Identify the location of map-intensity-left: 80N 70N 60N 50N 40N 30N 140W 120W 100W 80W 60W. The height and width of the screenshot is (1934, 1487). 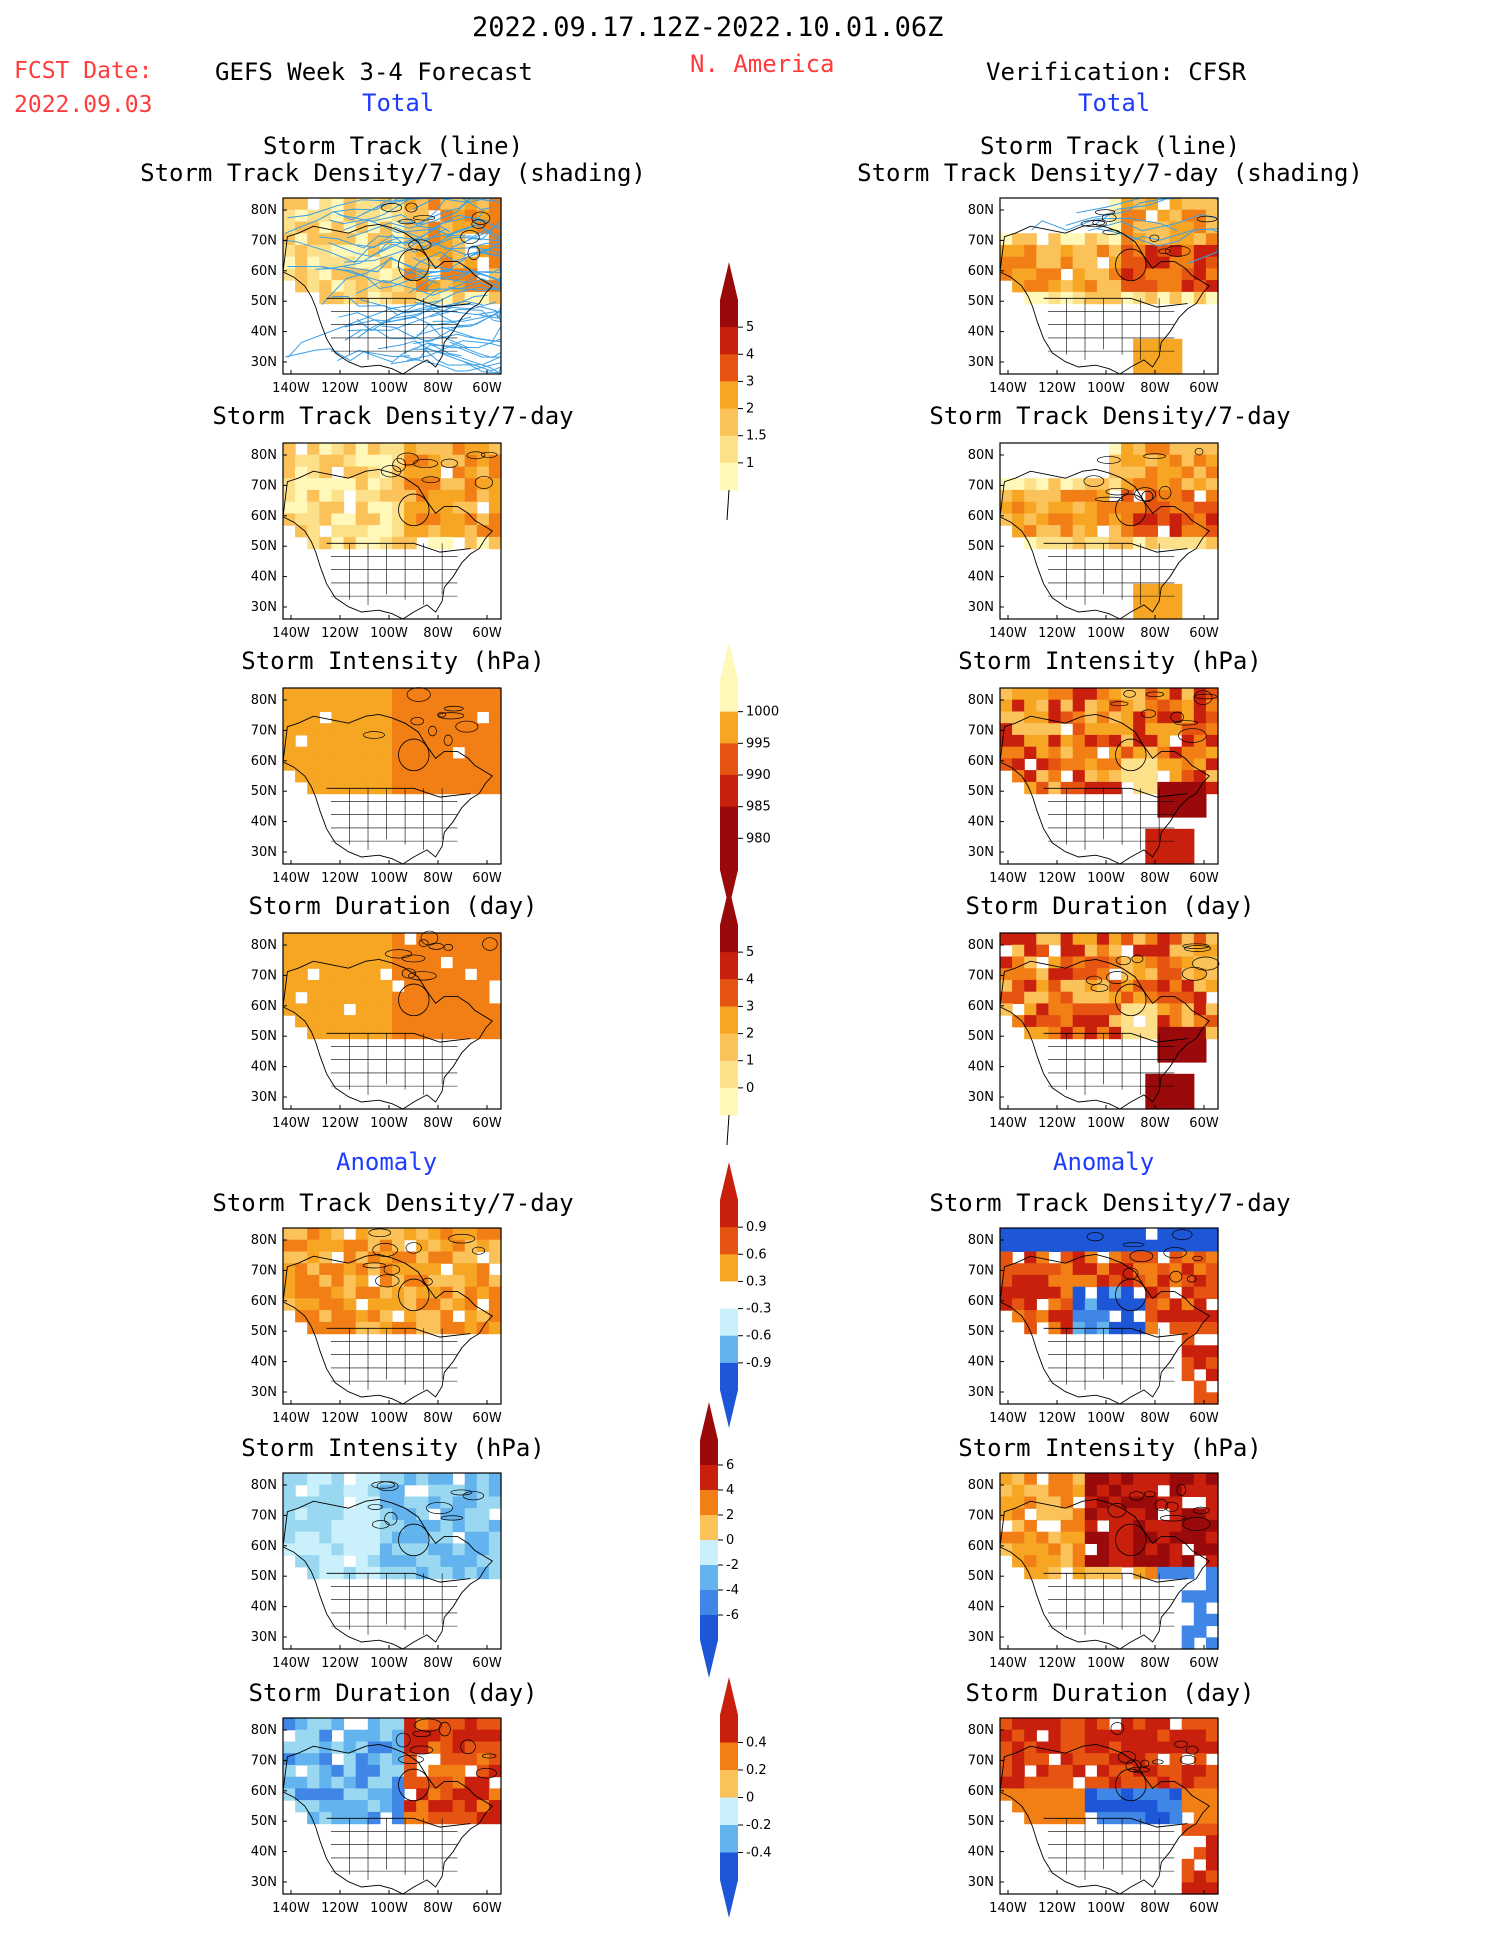
(384, 792).